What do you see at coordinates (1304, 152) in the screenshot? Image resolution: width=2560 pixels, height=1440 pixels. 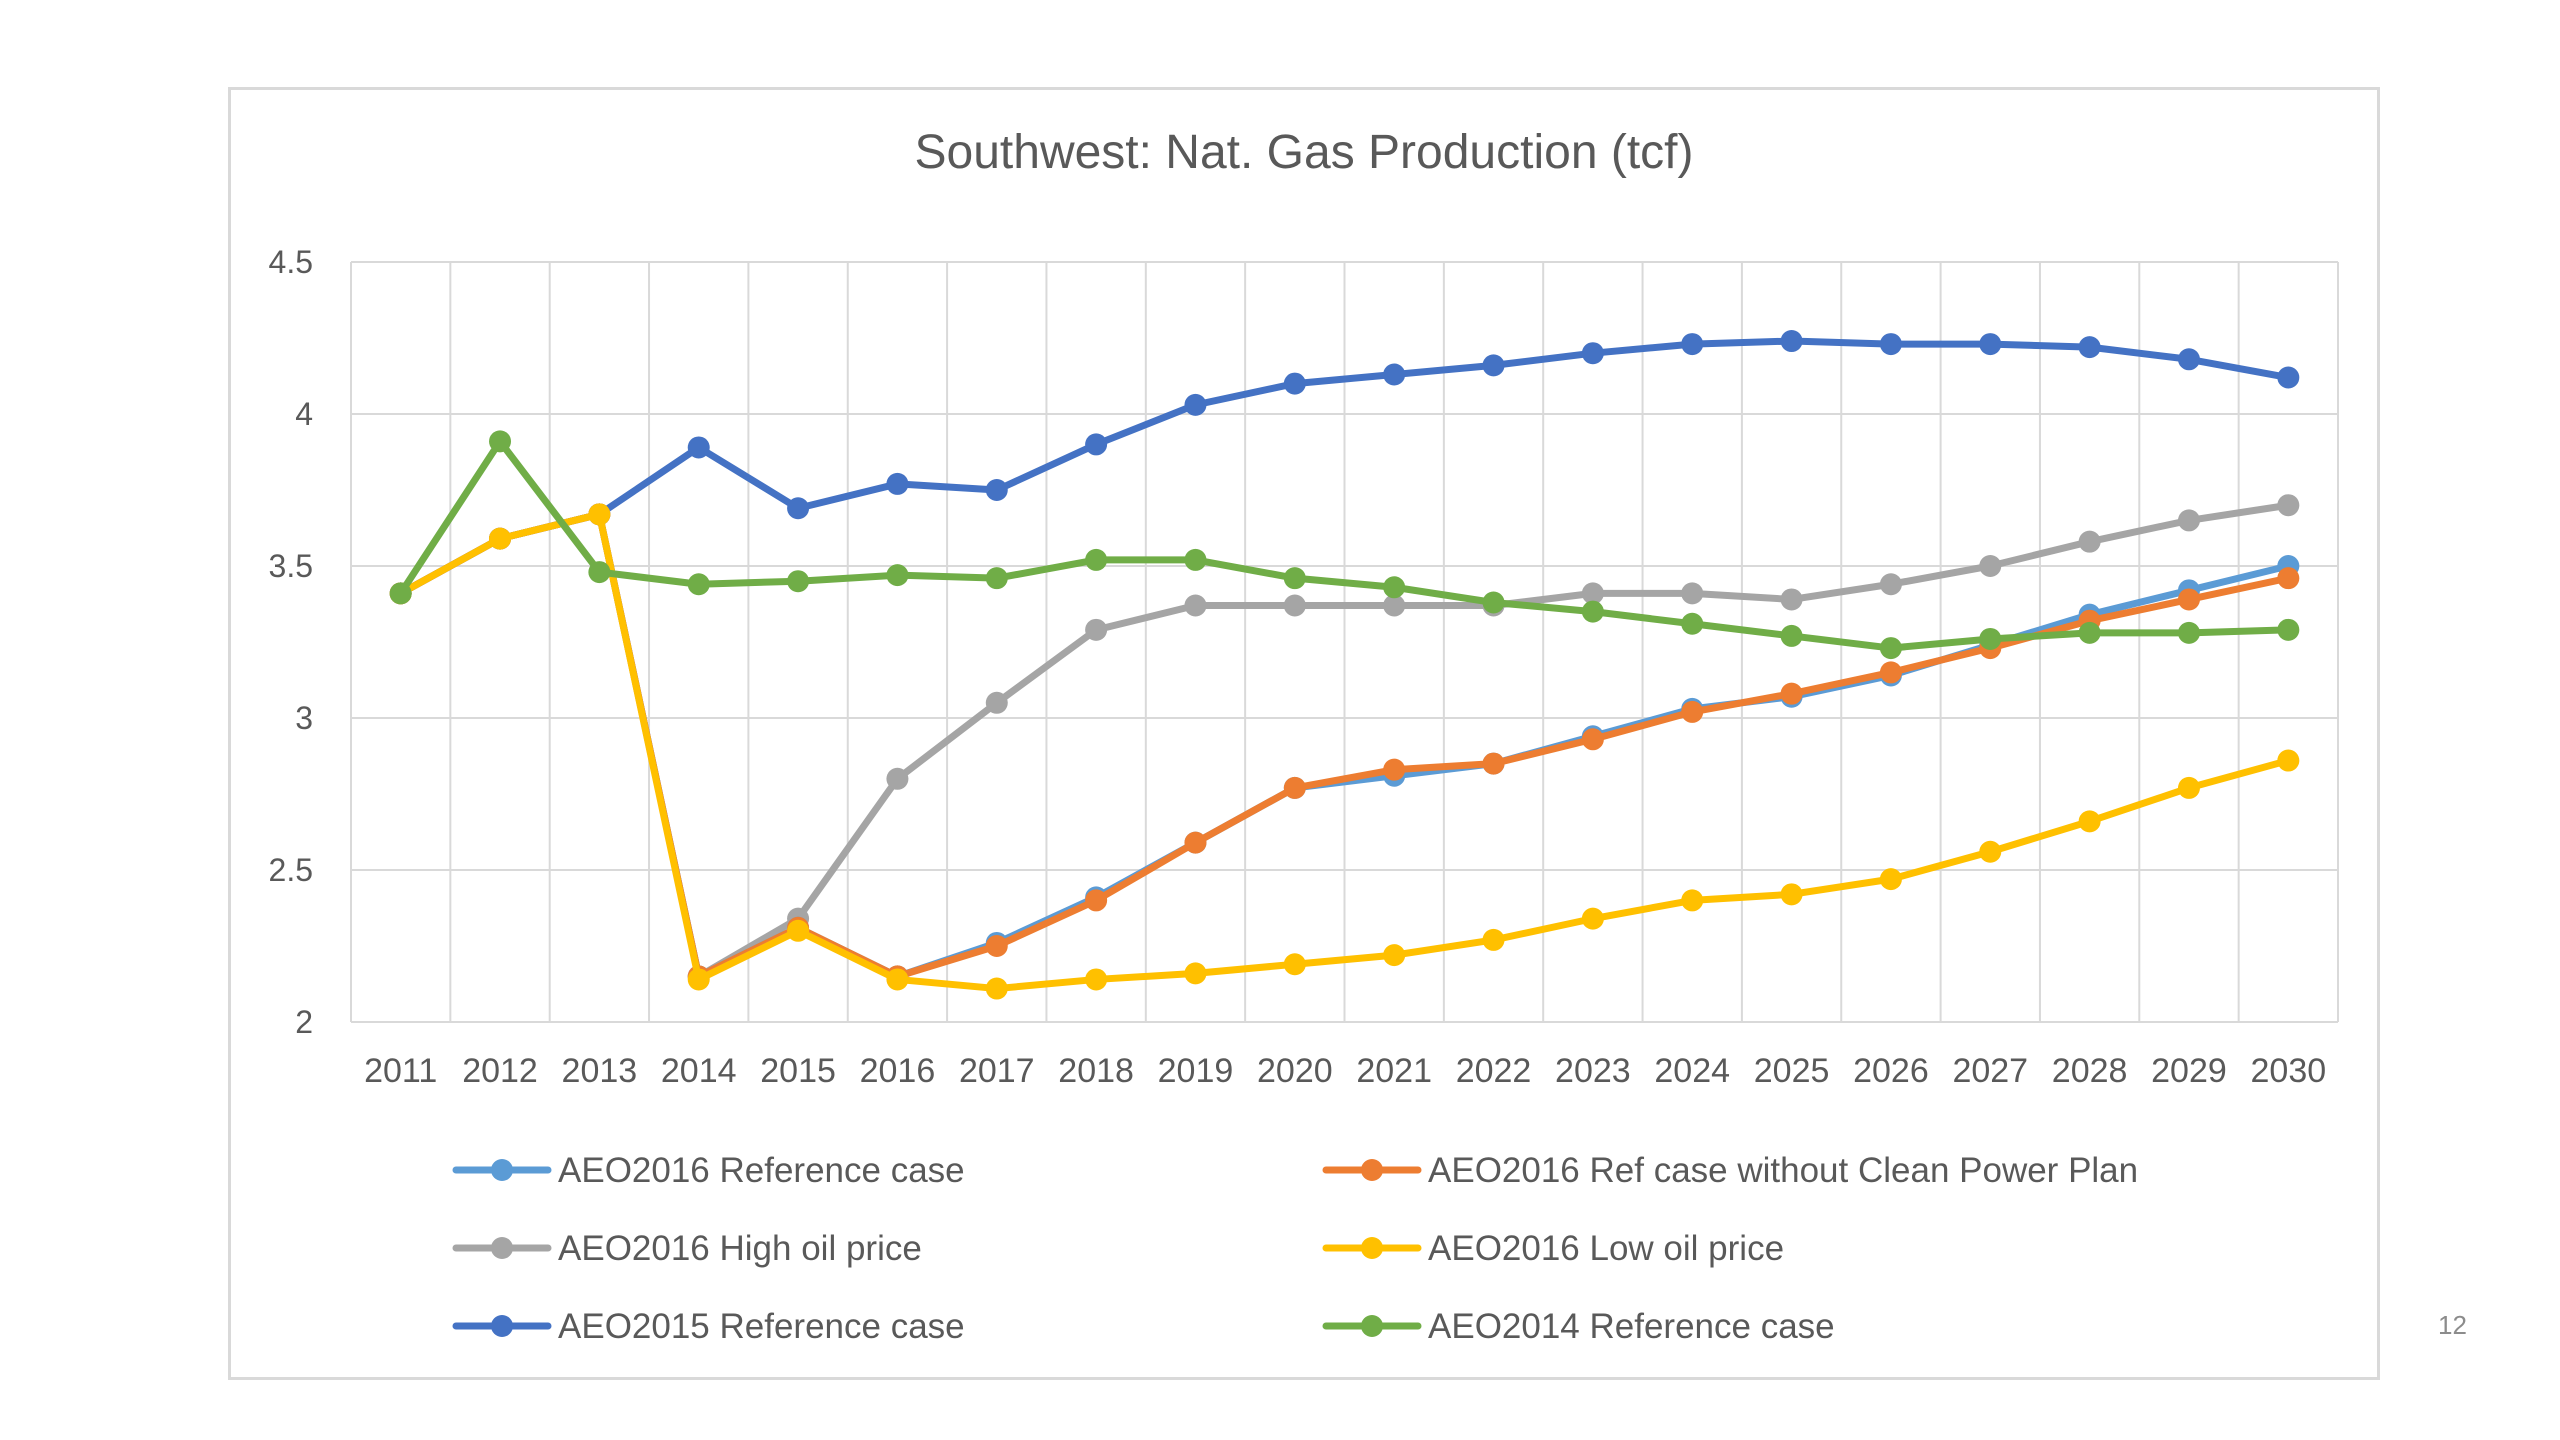 I see `chart-title: Southwest: Nat. Gas Production (tcf)` at bounding box center [1304, 152].